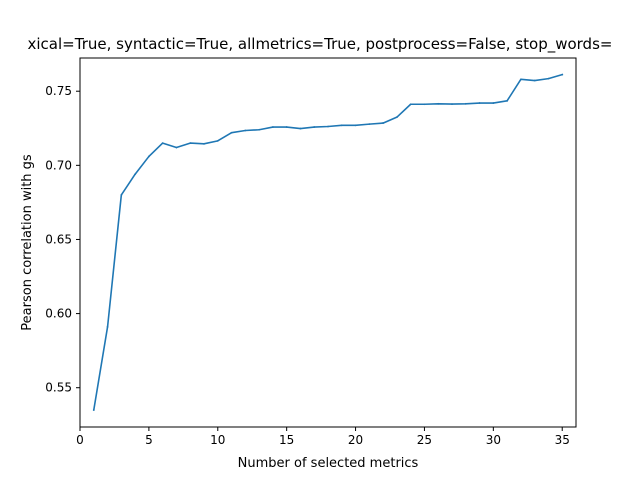  What do you see at coordinates (562, 440) in the screenshot?
I see `x-tick-label: 35` at bounding box center [562, 440].